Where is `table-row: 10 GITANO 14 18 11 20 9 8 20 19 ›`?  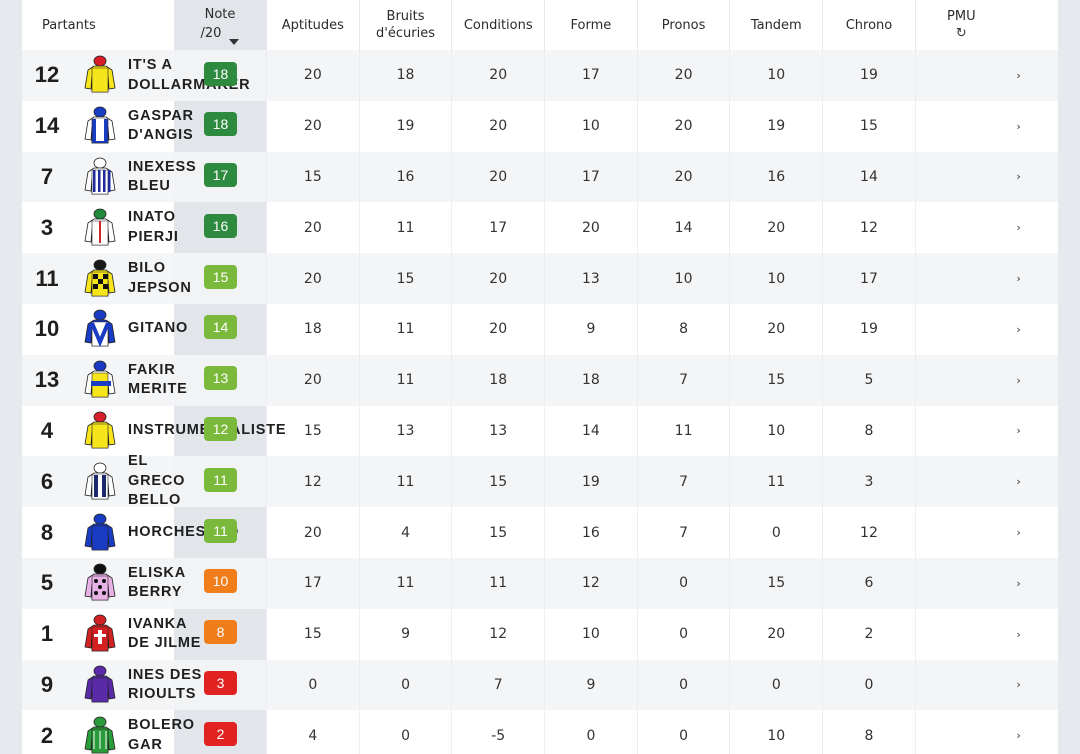 table-row: 10 GITANO 14 18 11 20 9 8 20 19 › is located at coordinates (540, 329).